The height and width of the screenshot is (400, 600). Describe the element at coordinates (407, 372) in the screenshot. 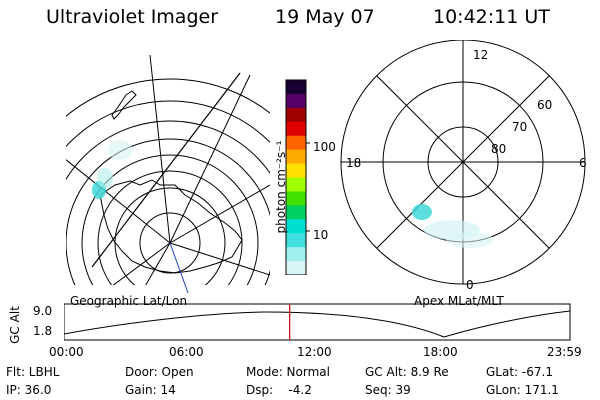

I see `gc-alt-value: GC Alt: 8.9 Re` at that location.